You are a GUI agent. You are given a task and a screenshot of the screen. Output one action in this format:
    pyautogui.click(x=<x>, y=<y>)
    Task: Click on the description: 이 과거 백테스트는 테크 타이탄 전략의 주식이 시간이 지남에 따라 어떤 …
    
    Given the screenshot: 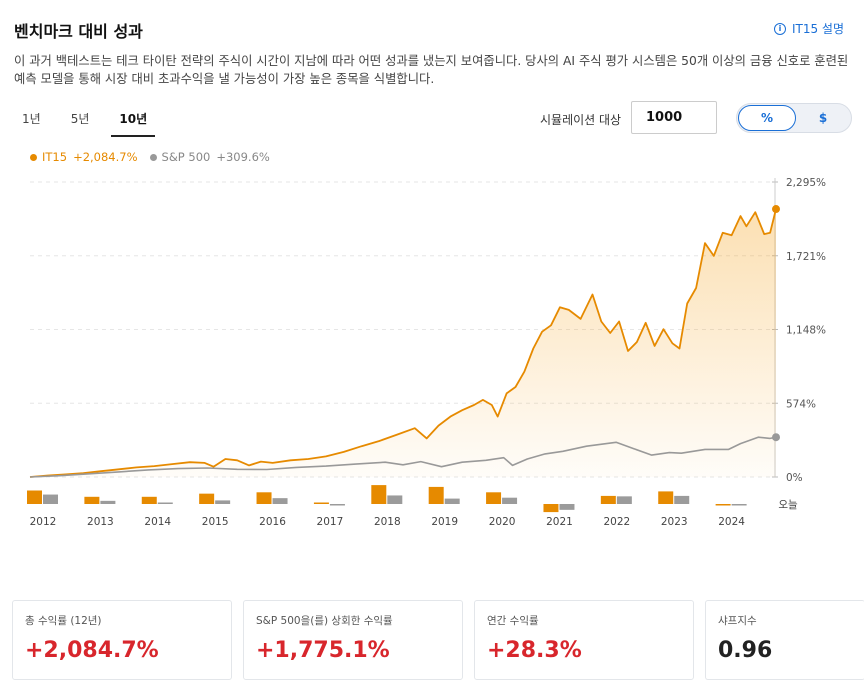 What is the action you would take?
    pyautogui.click(x=431, y=70)
    